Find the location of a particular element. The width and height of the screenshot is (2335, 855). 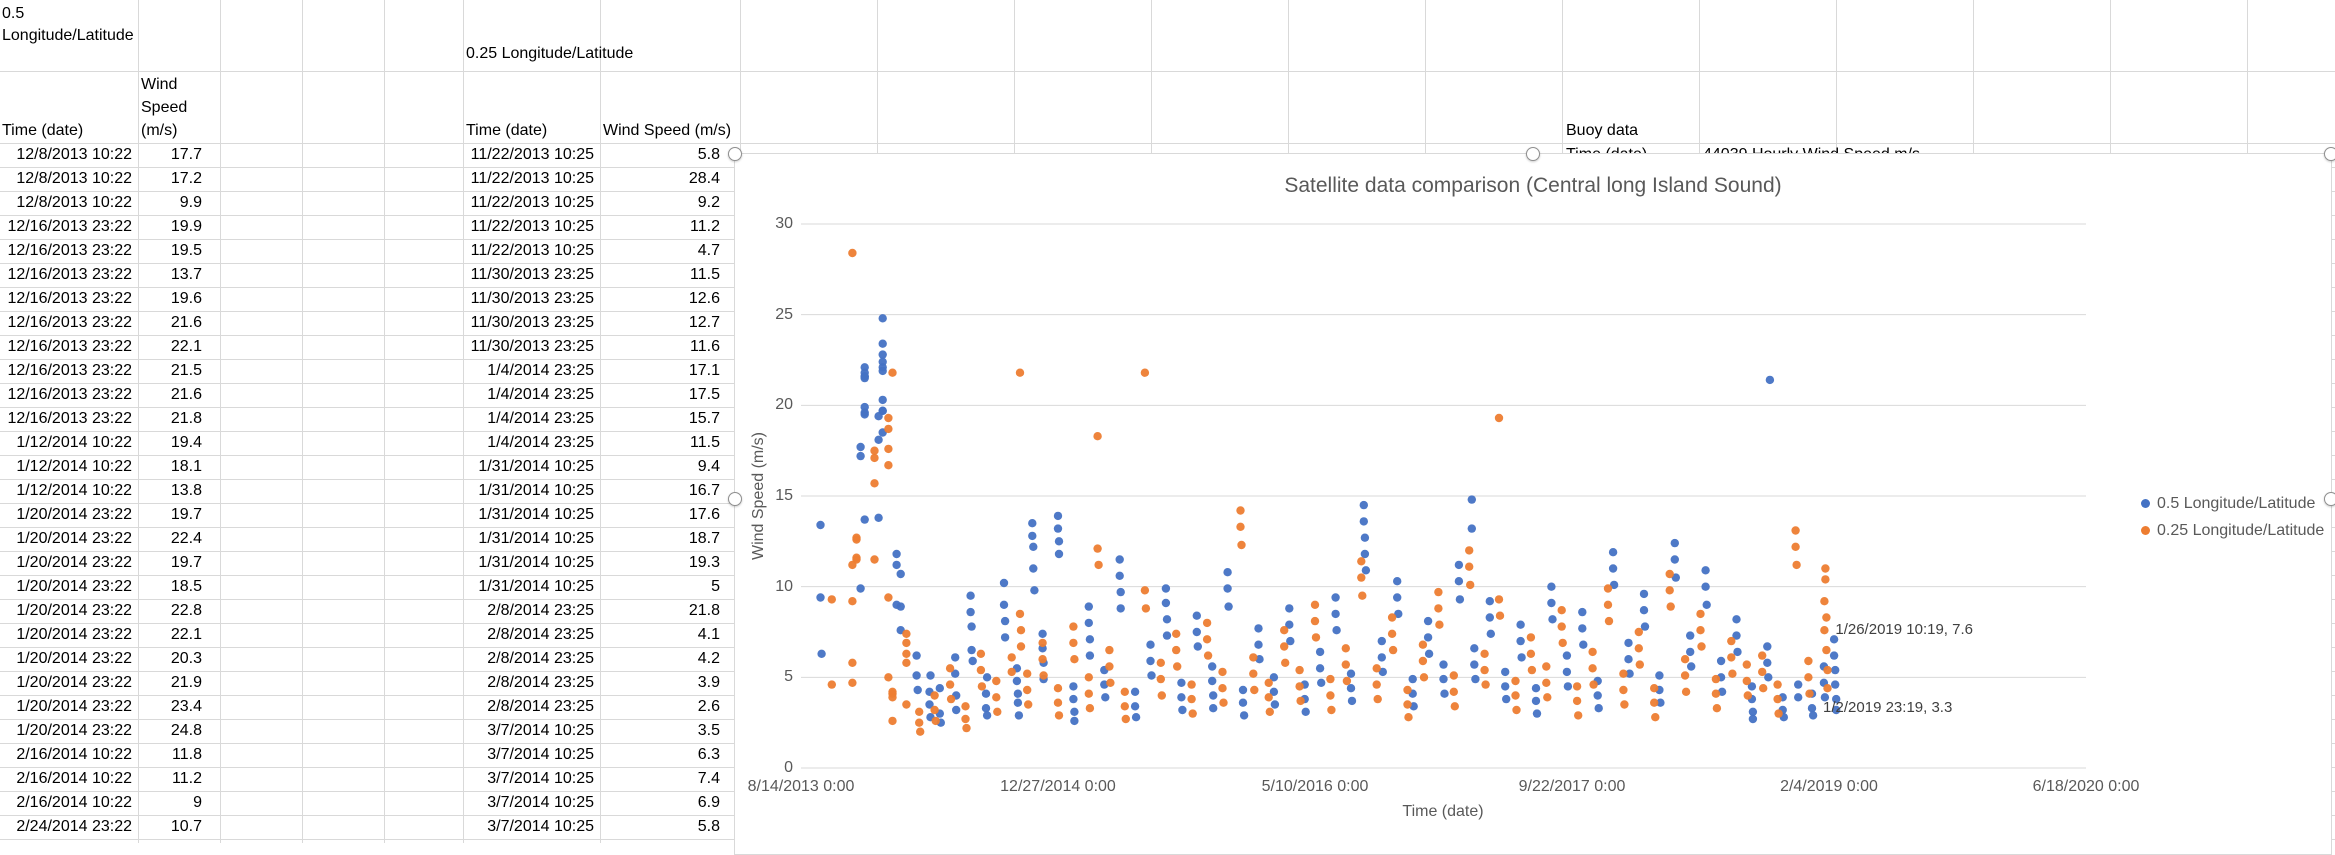

cell-windspeed: 10.7 is located at coordinates (186, 826).